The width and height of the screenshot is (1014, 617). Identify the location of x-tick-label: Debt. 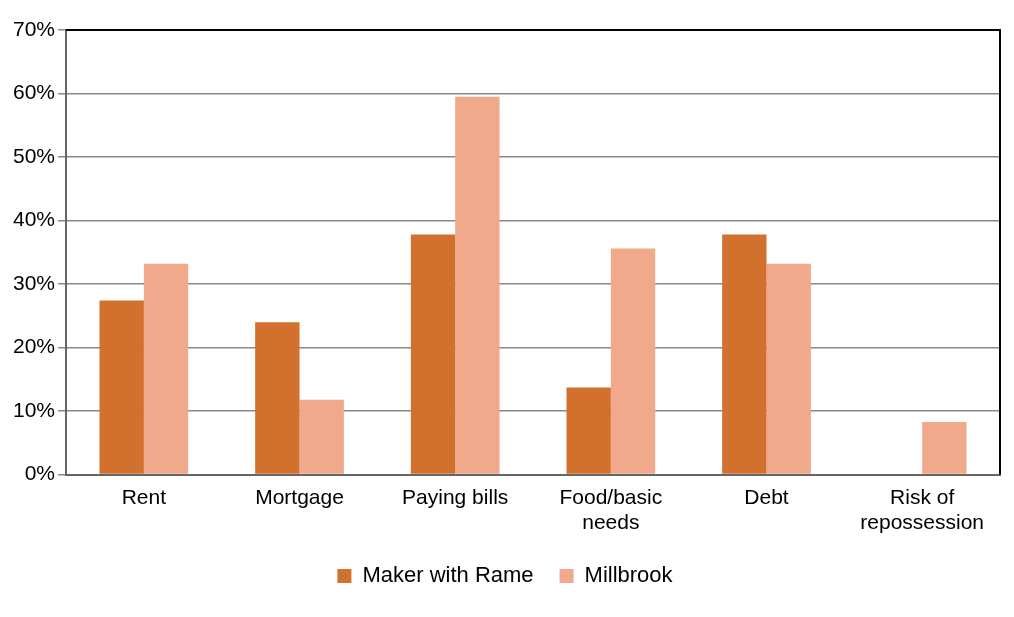
(766, 496).